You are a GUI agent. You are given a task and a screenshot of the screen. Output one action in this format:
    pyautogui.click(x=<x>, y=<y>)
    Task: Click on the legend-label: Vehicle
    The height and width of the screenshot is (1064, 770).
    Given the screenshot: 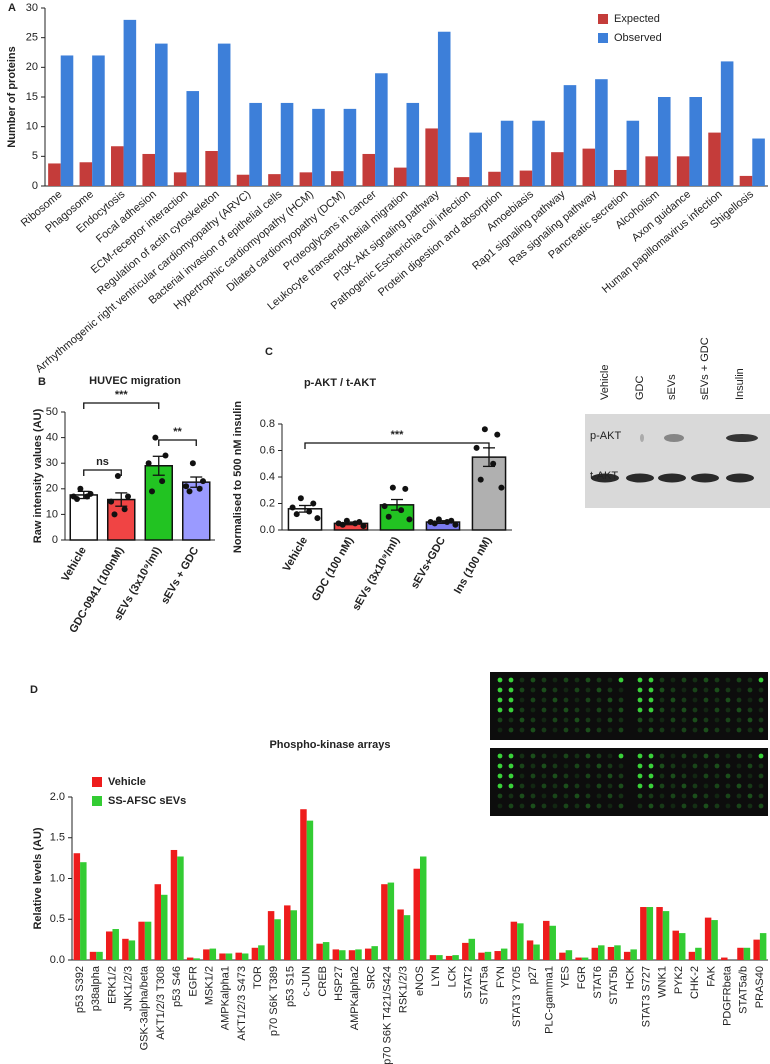 What is the action you would take?
    pyautogui.click(x=127, y=782)
    